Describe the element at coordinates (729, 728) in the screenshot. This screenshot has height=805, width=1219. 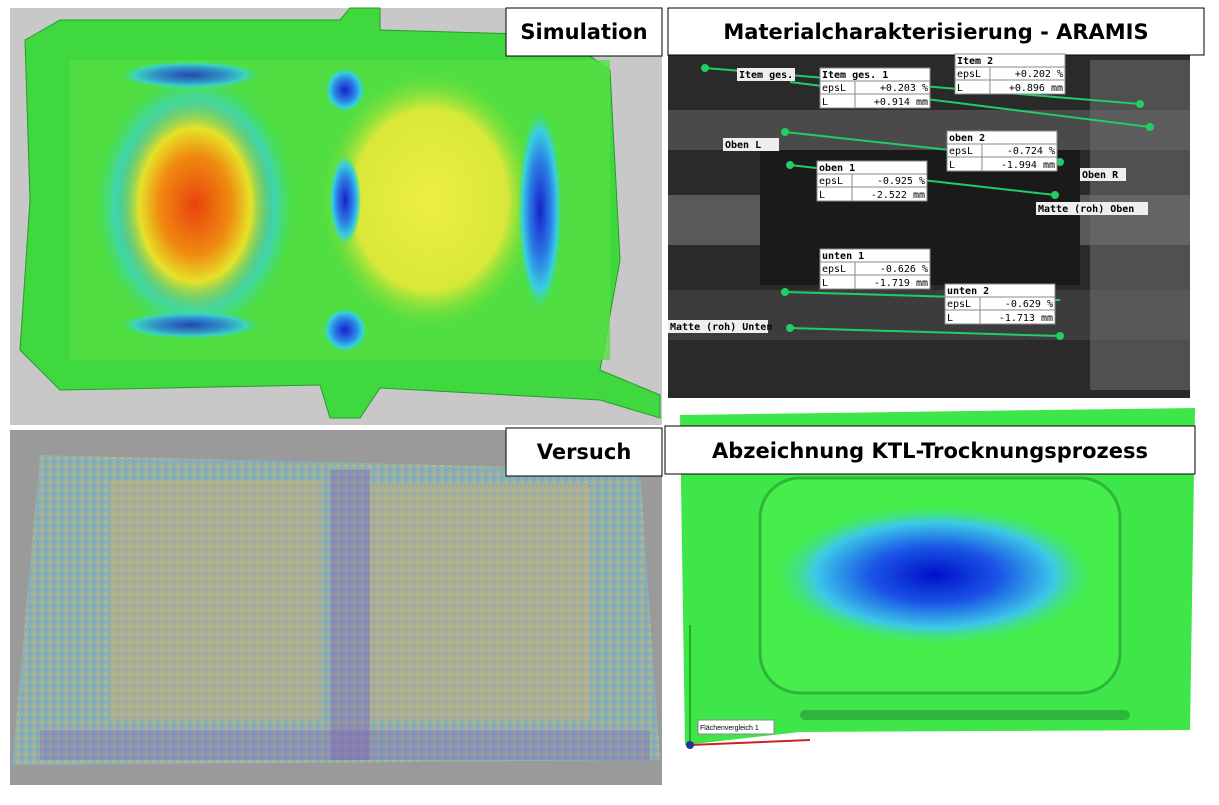
I see `ktl-legend: Flächenvergleich 1` at that location.